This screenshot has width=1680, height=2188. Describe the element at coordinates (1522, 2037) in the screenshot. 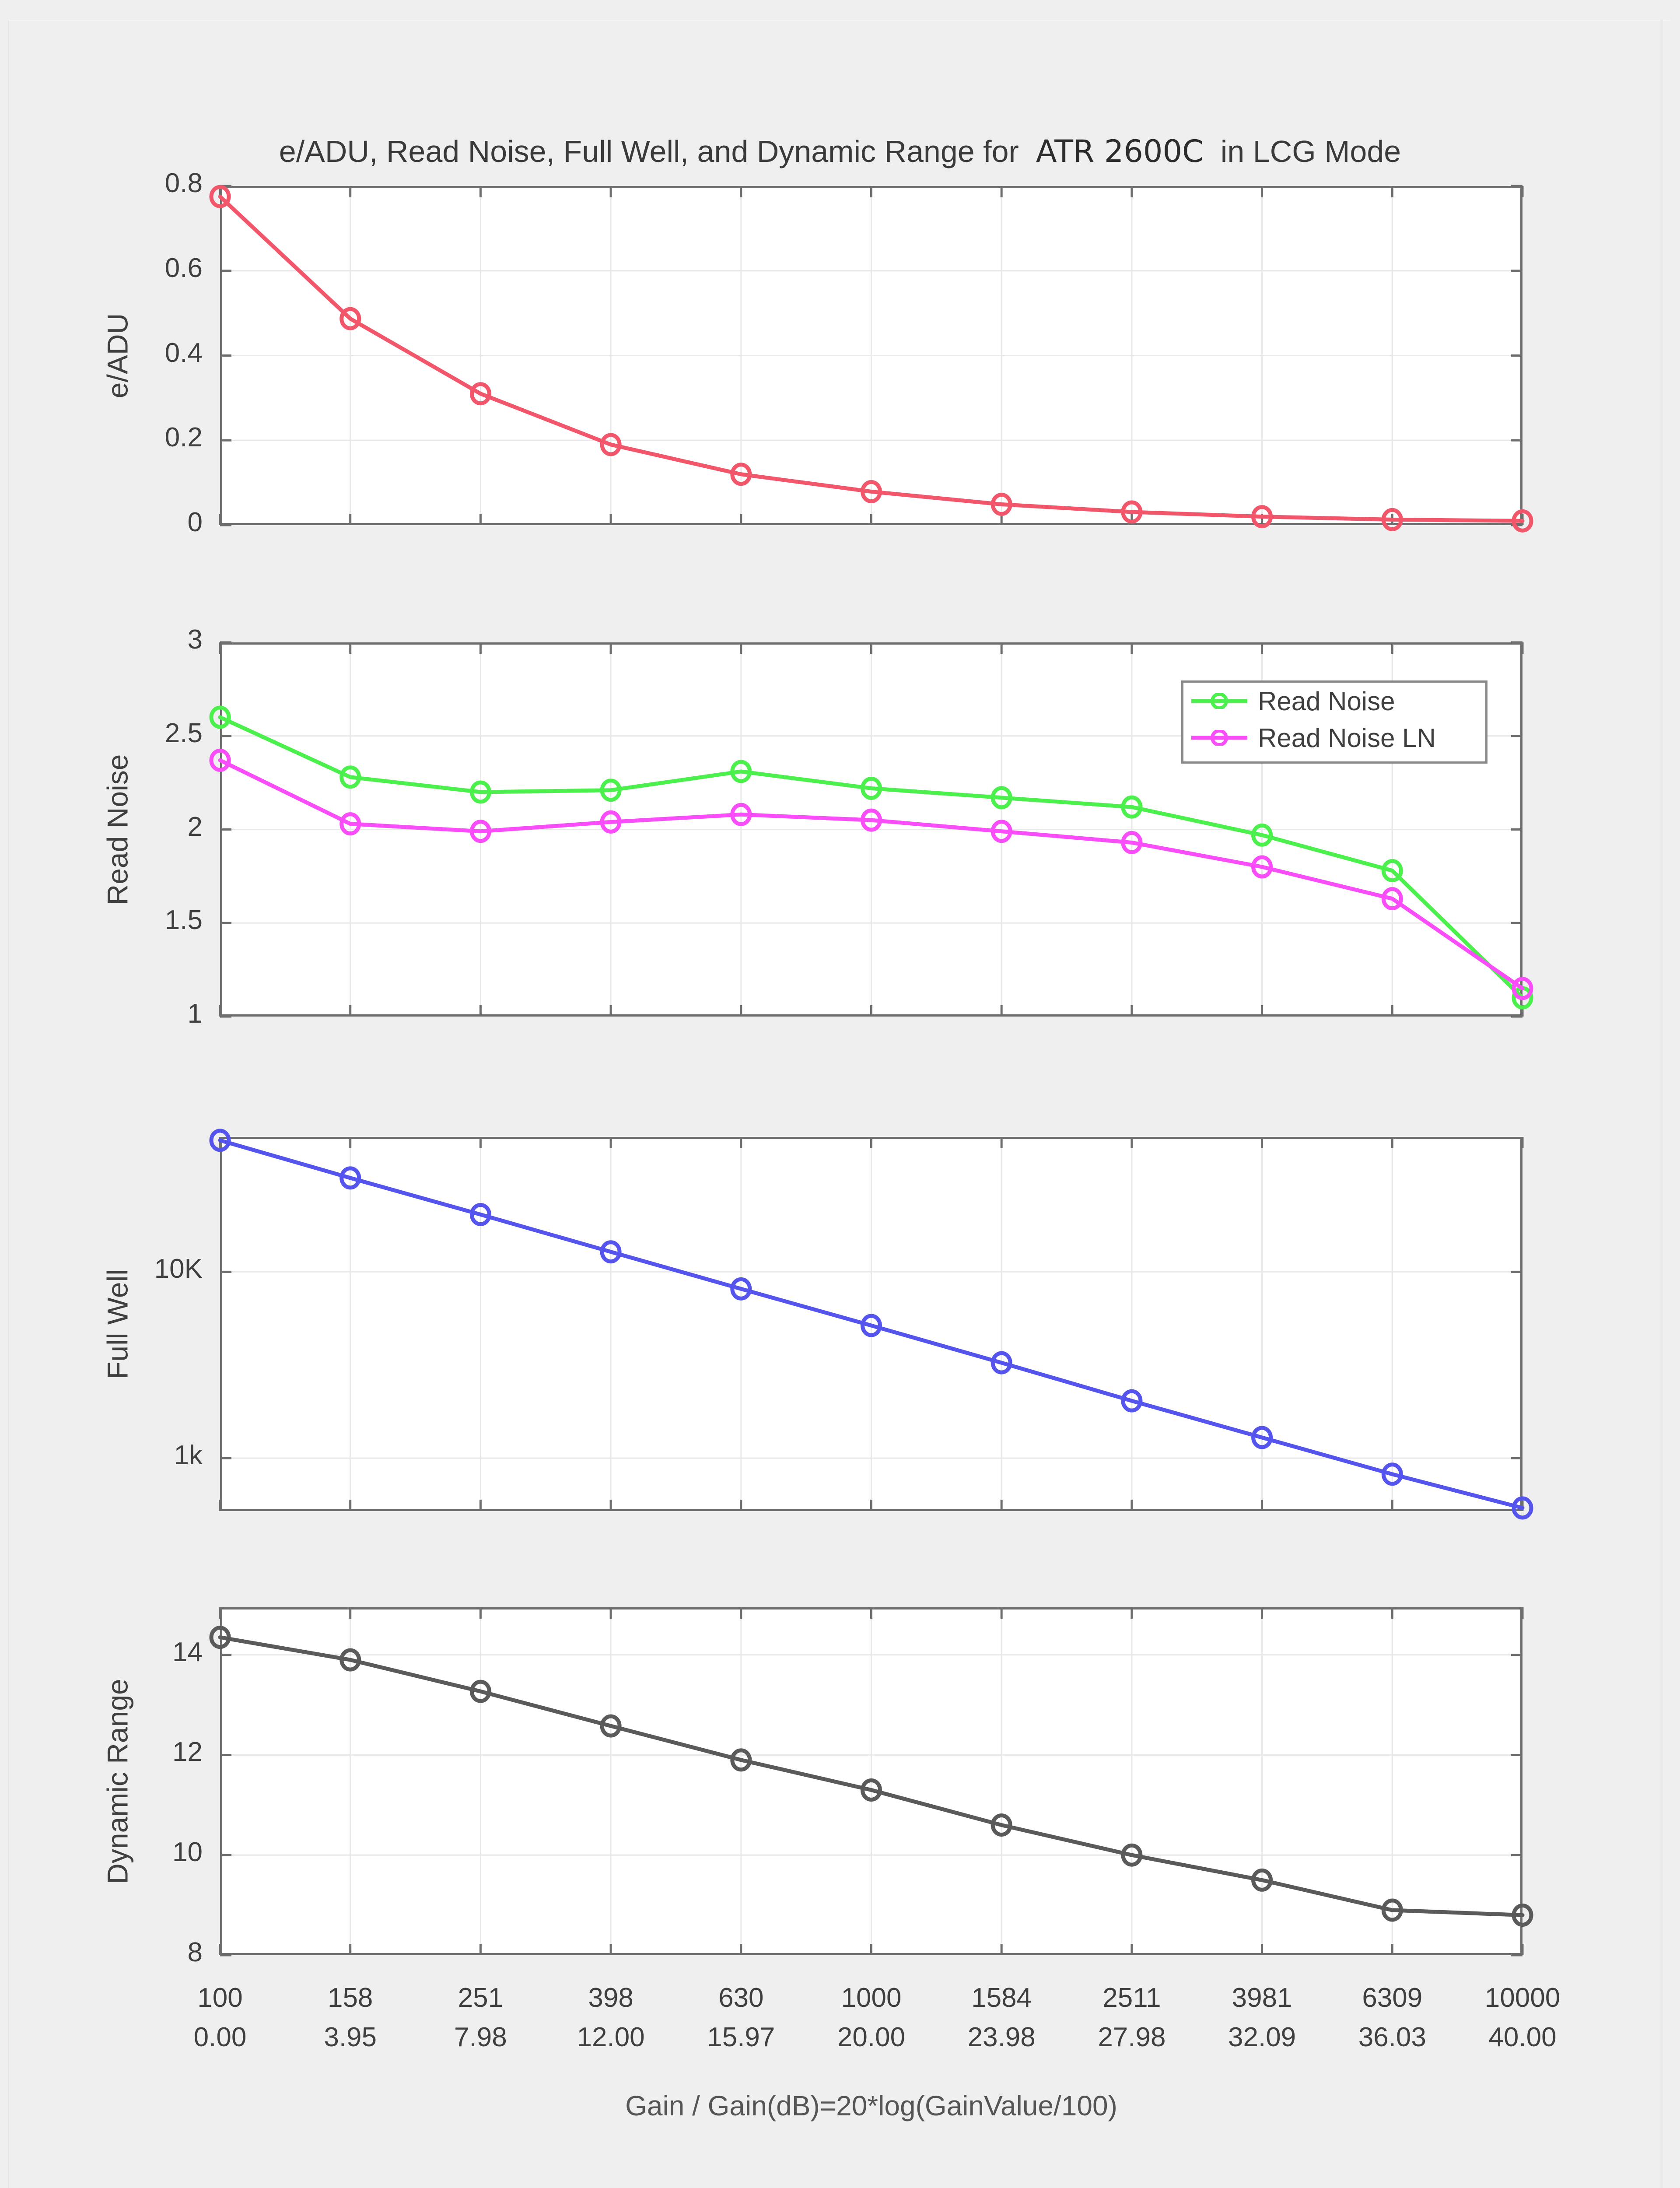

I see `x-tick-label-db: 40.00` at that location.